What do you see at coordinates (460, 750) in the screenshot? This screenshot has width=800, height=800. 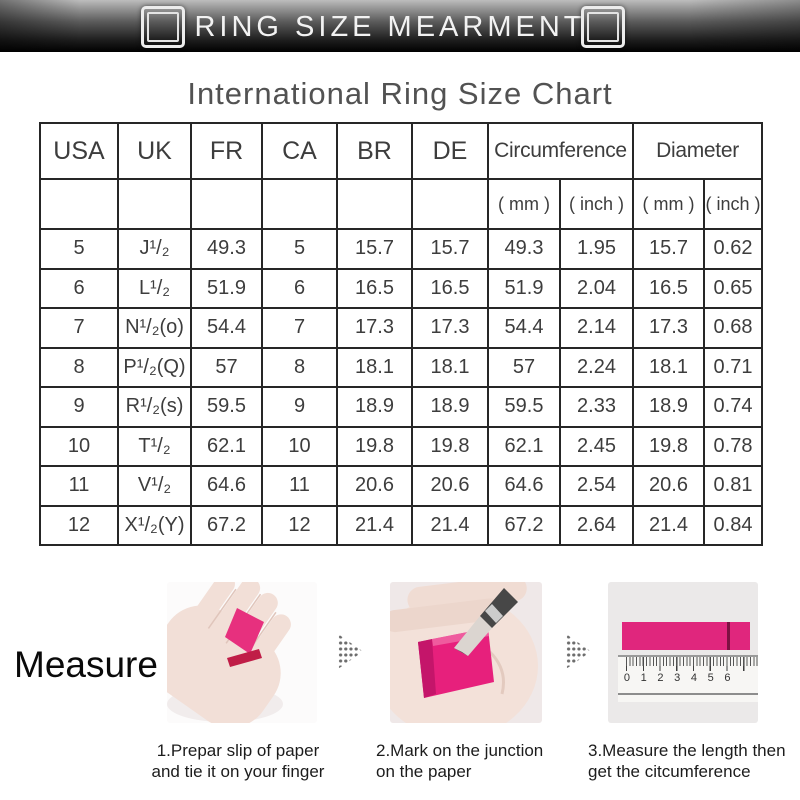 I see `step2-caption-line1: 2.Mark on the junction` at bounding box center [460, 750].